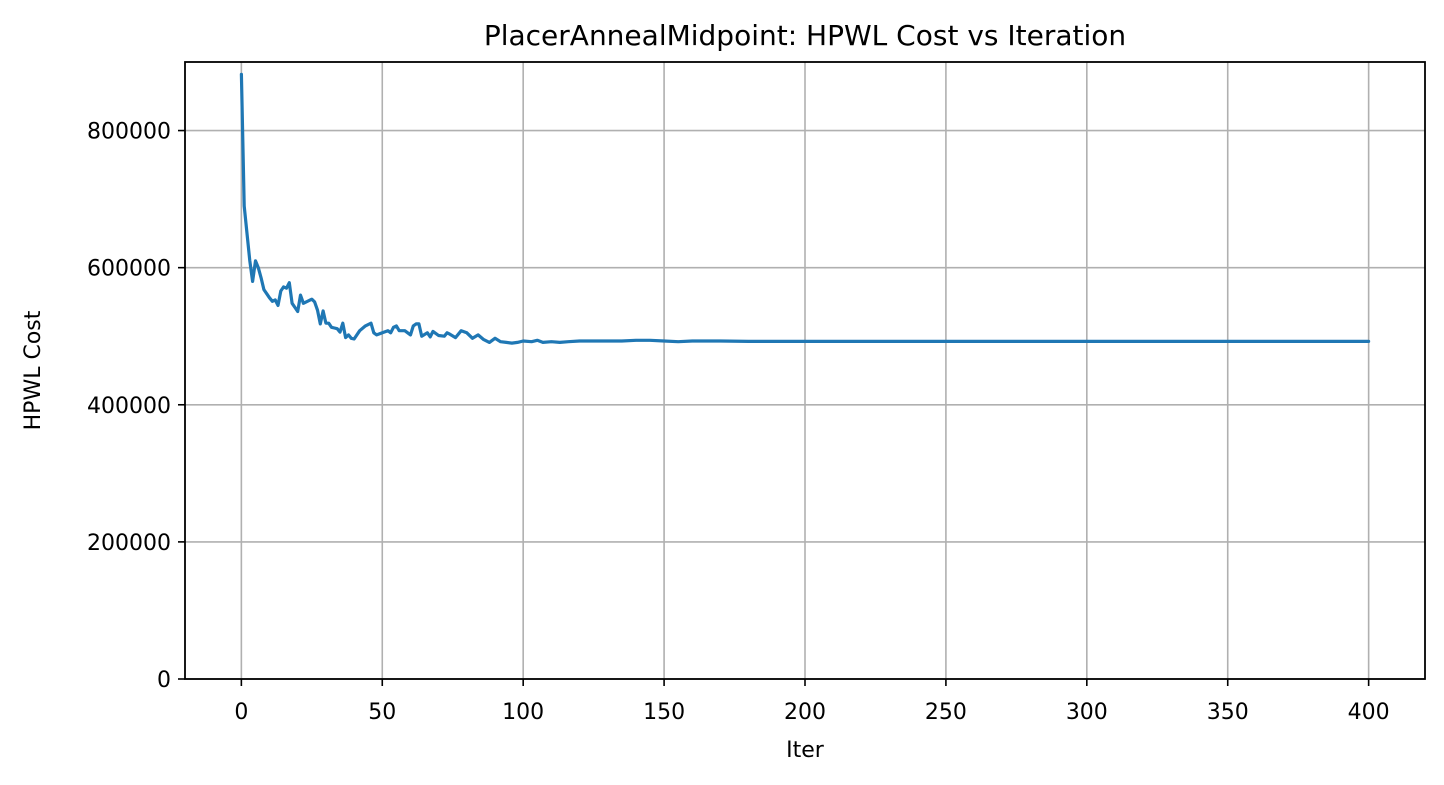  Describe the element at coordinates (33, 370) in the screenshot. I see `y-axis-label: HPWL Cost` at that location.